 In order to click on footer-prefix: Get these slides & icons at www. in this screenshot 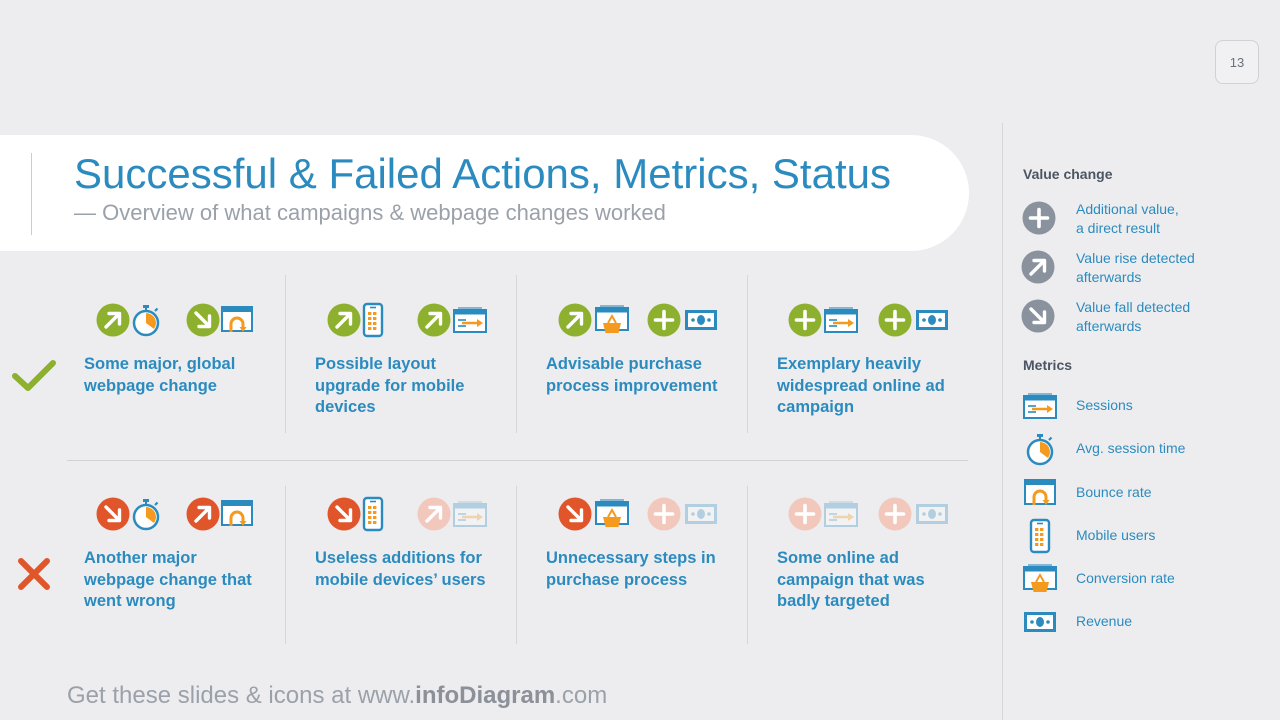, I will do `click(241, 695)`.